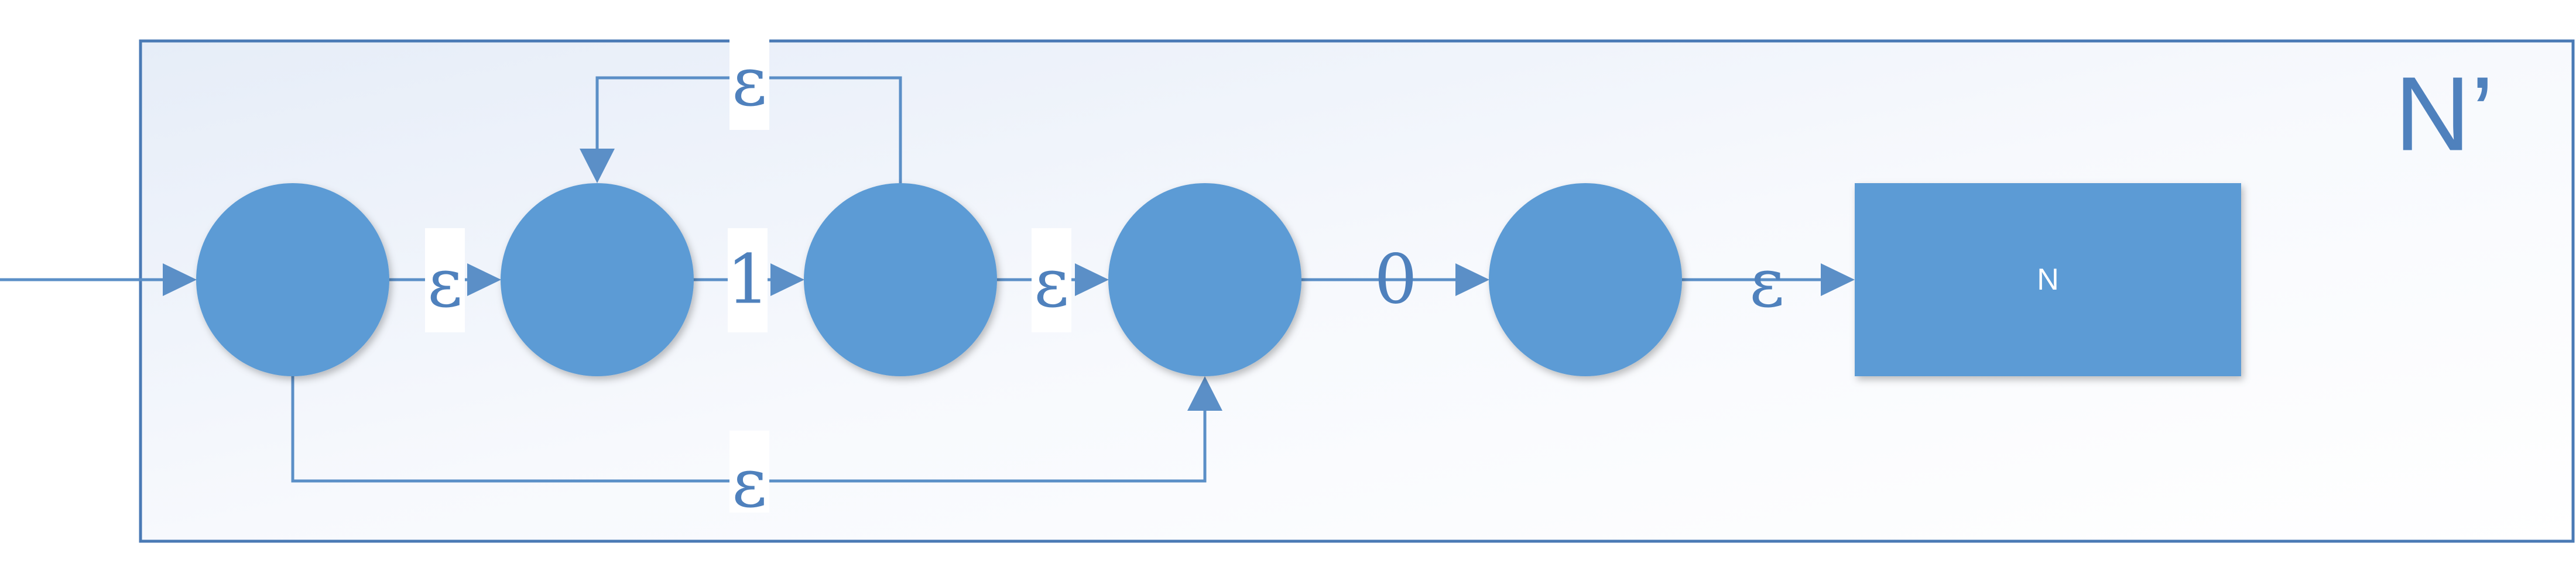 Image resolution: width=2576 pixels, height=574 pixels. What do you see at coordinates (597, 166) in the screenshot?
I see `edge-loop-3-2-arrowhead` at bounding box center [597, 166].